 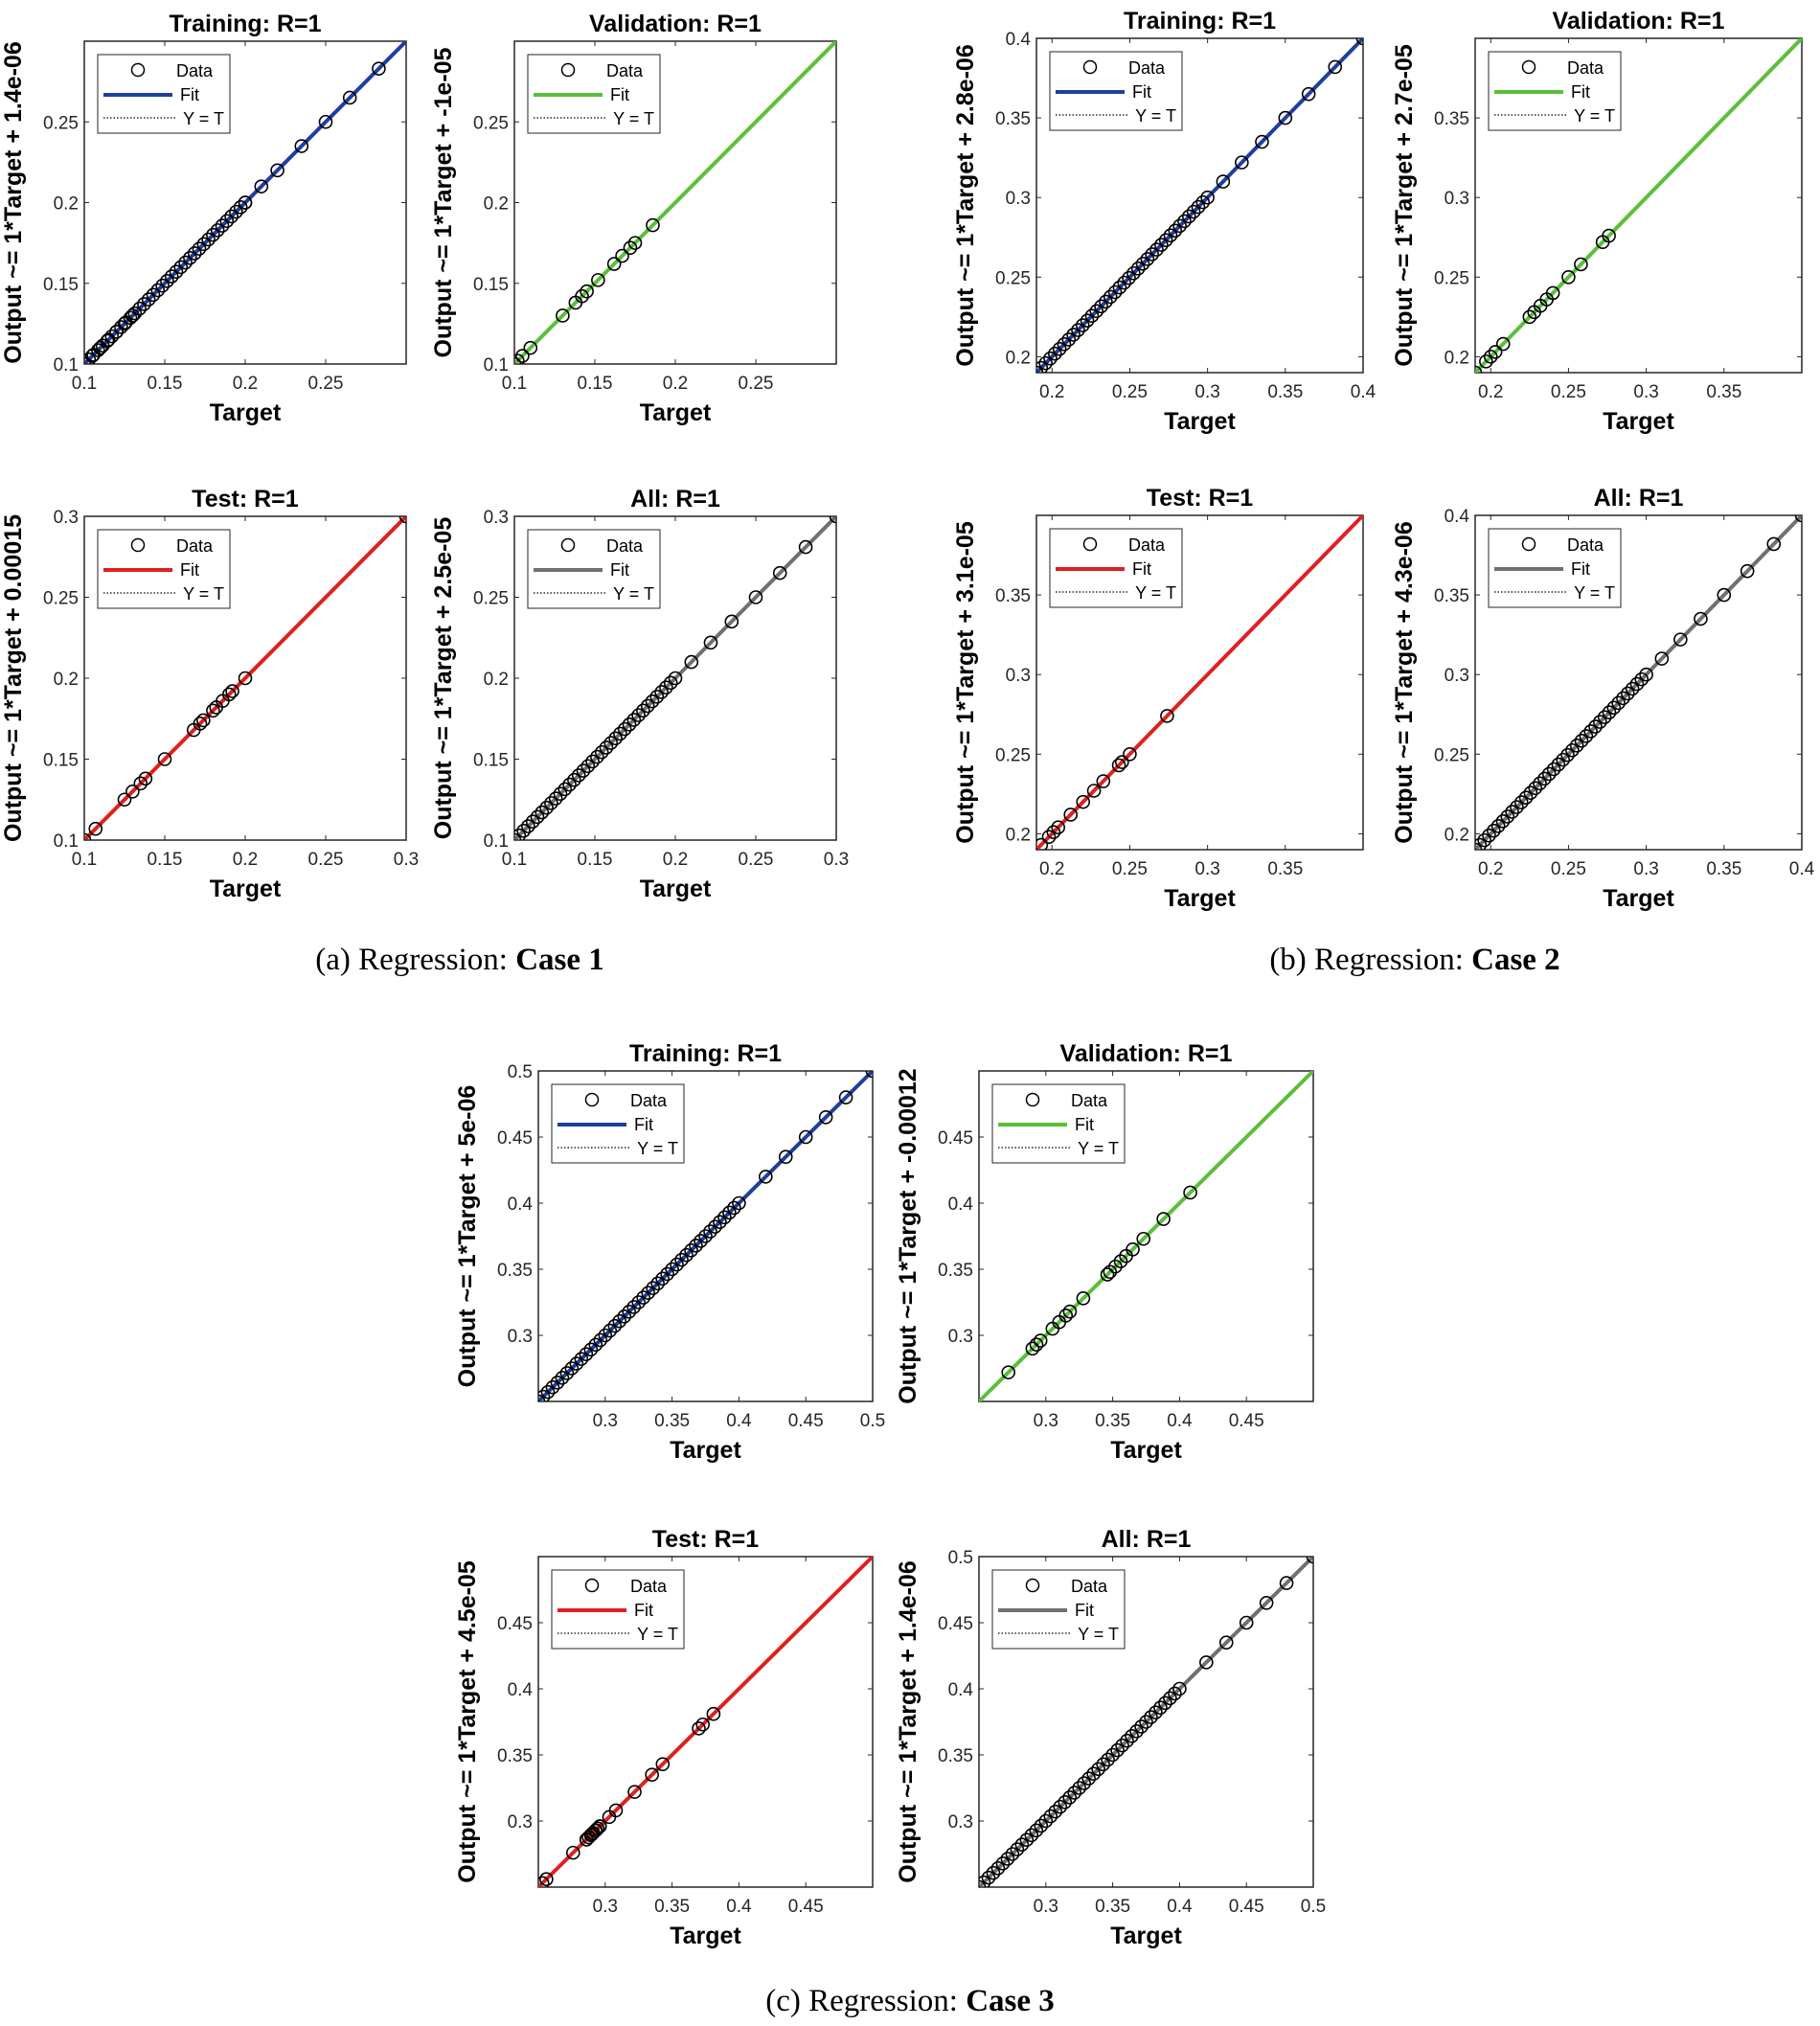 What do you see at coordinates (67, 680) in the screenshot?
I see `y-tick-label: 0.2` at bounding box center [67, 680].